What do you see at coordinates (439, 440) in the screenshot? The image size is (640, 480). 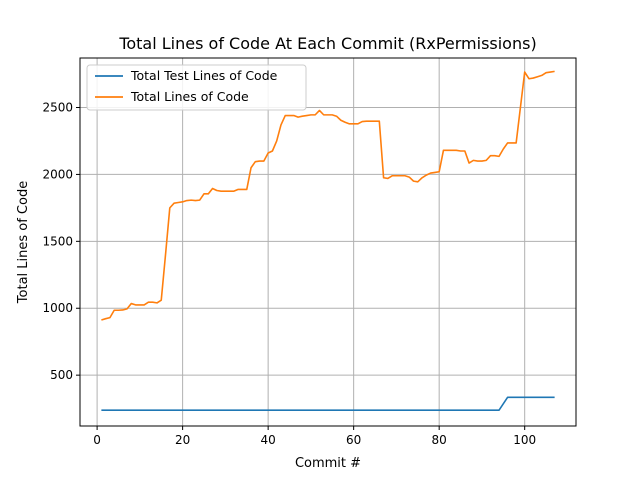 I see `x-tick-label: 80` at bounding box center [439, 440].